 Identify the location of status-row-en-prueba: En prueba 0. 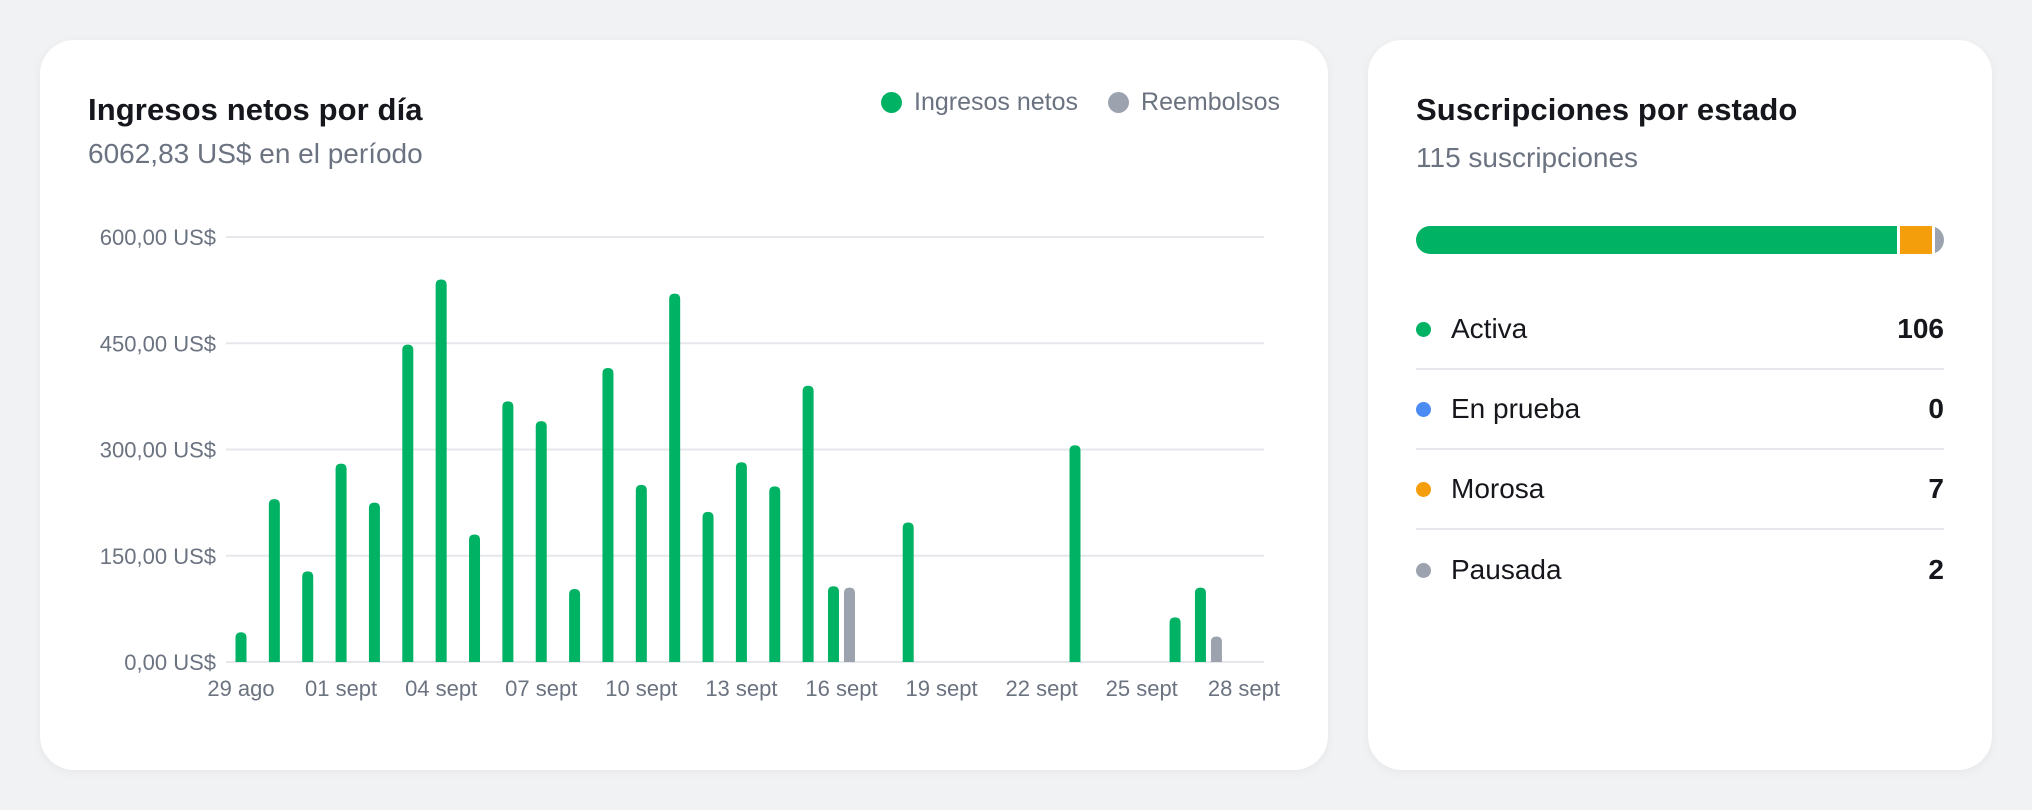
(1680, 410).